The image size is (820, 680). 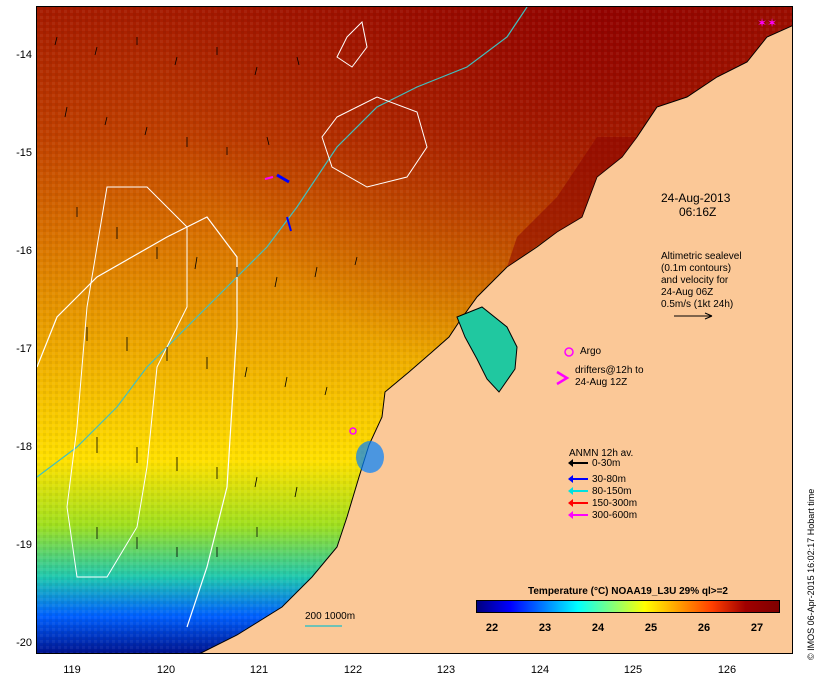 I want to click on isobath-label: 200 1000m, so click(x=330, y=616).